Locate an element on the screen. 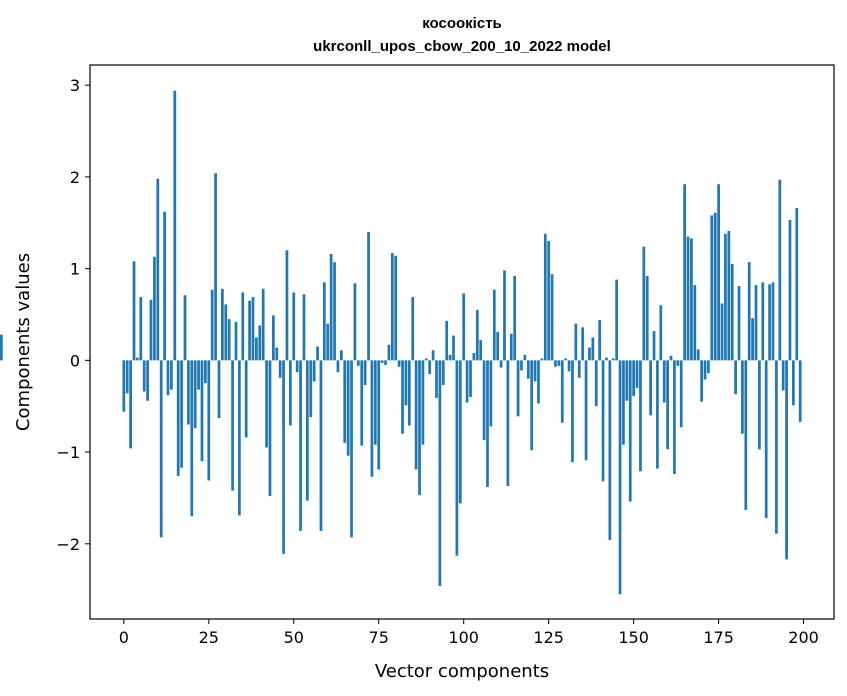 The width and height of the screenshot is (847, 696). x-tick-label: 175 is located at coordinates (718, 637).